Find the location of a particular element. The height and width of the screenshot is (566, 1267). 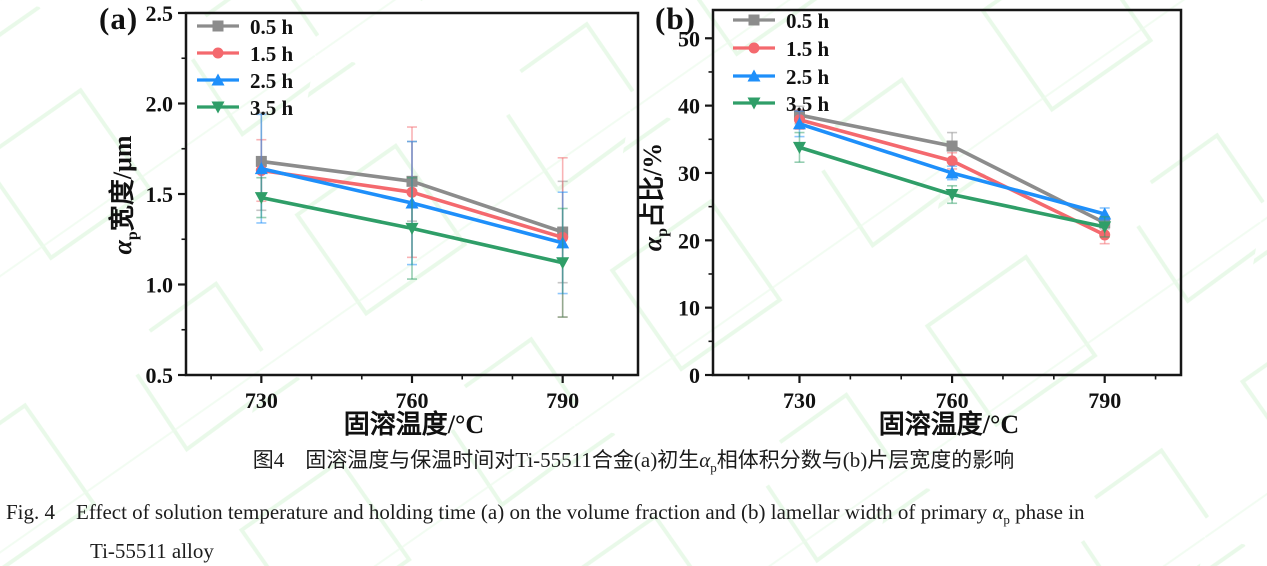

caption-zh-post: 相体积分数与(b)片层宽度的影响 is located at coordinates (865, 460).